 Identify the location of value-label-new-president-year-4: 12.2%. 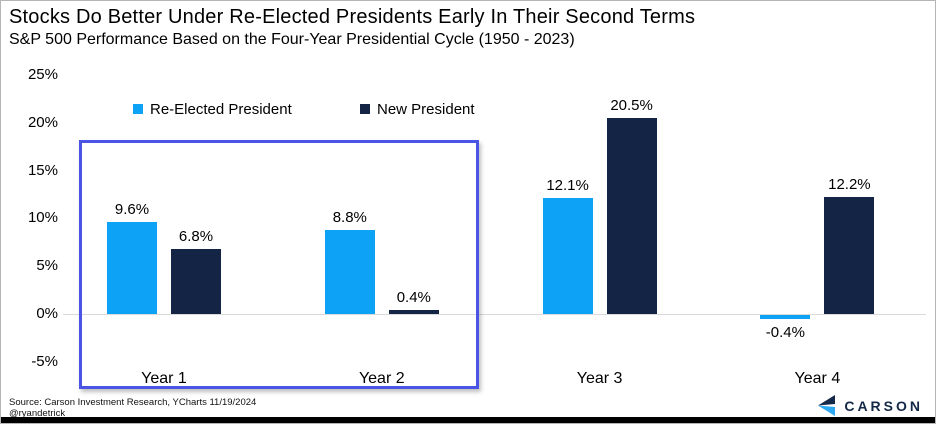
(849, 185).